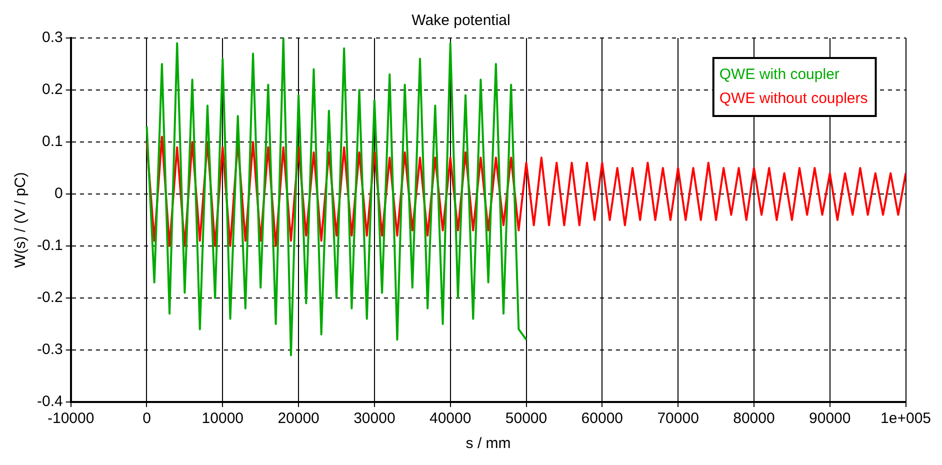 The image size is (942, 465). What do you see at coordinates (678, 419) in the screenshot?
I see `x-tick-label: 70000` at bounding box center [678, 419].